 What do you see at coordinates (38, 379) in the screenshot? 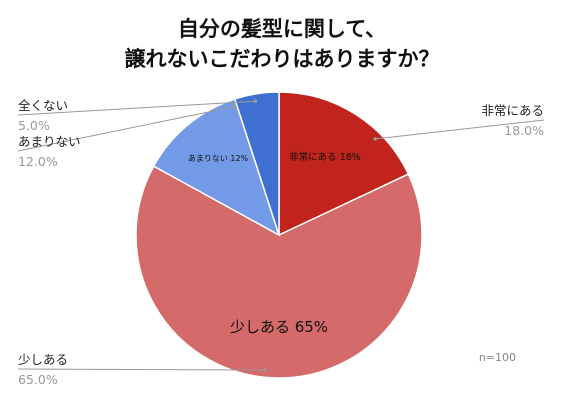
I see `slice-legend-value-2: 65.0%` at bounding box center [38, 379].